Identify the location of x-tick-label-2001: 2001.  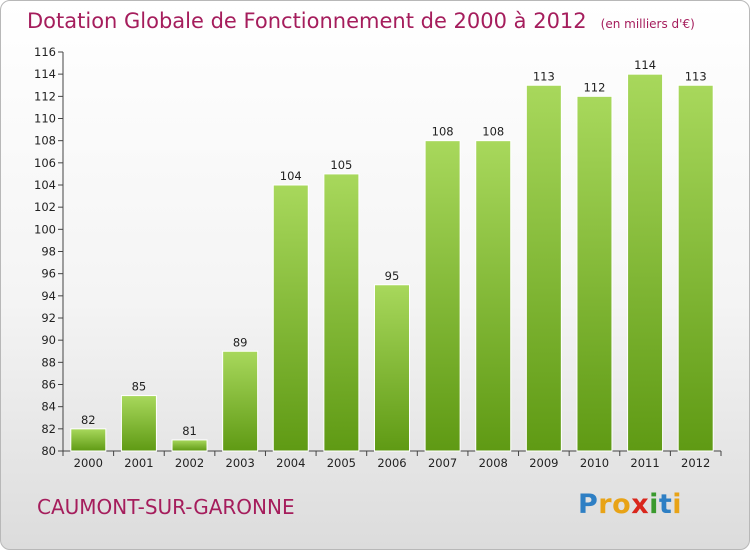
(138, 463).